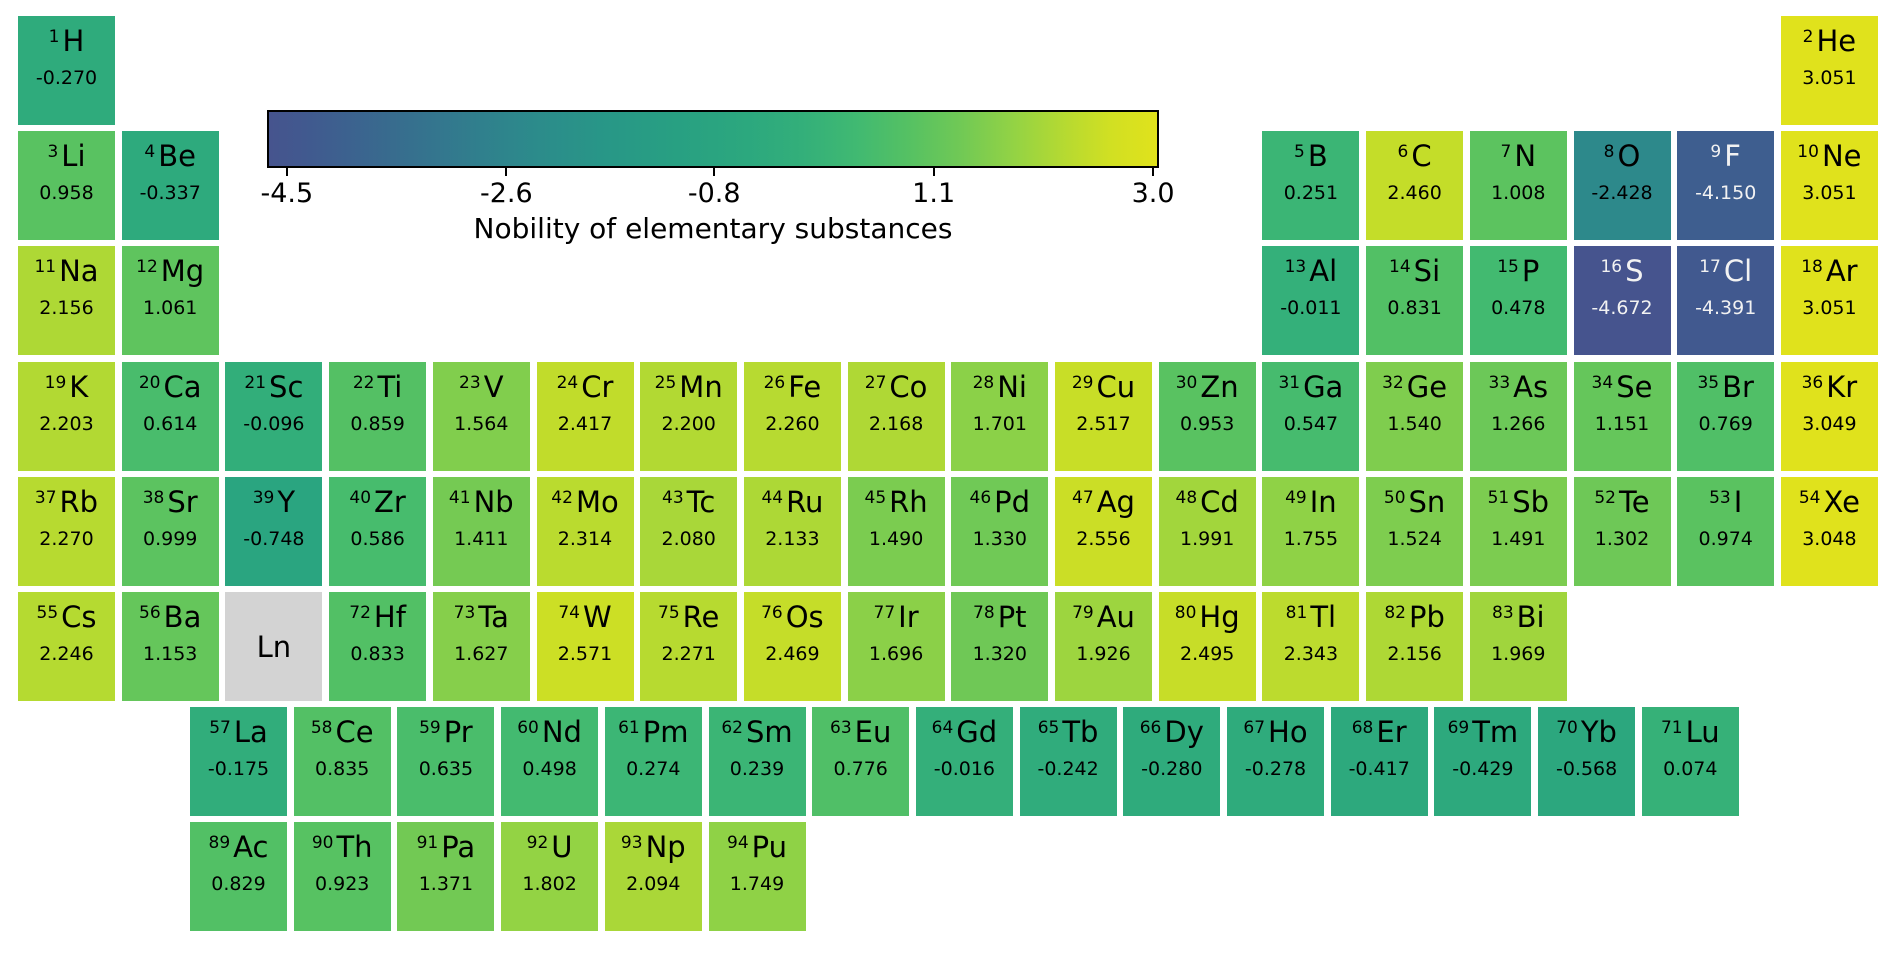  I want to click on element-tile-mo: 42 Mo 2.314, so click(585, 531).